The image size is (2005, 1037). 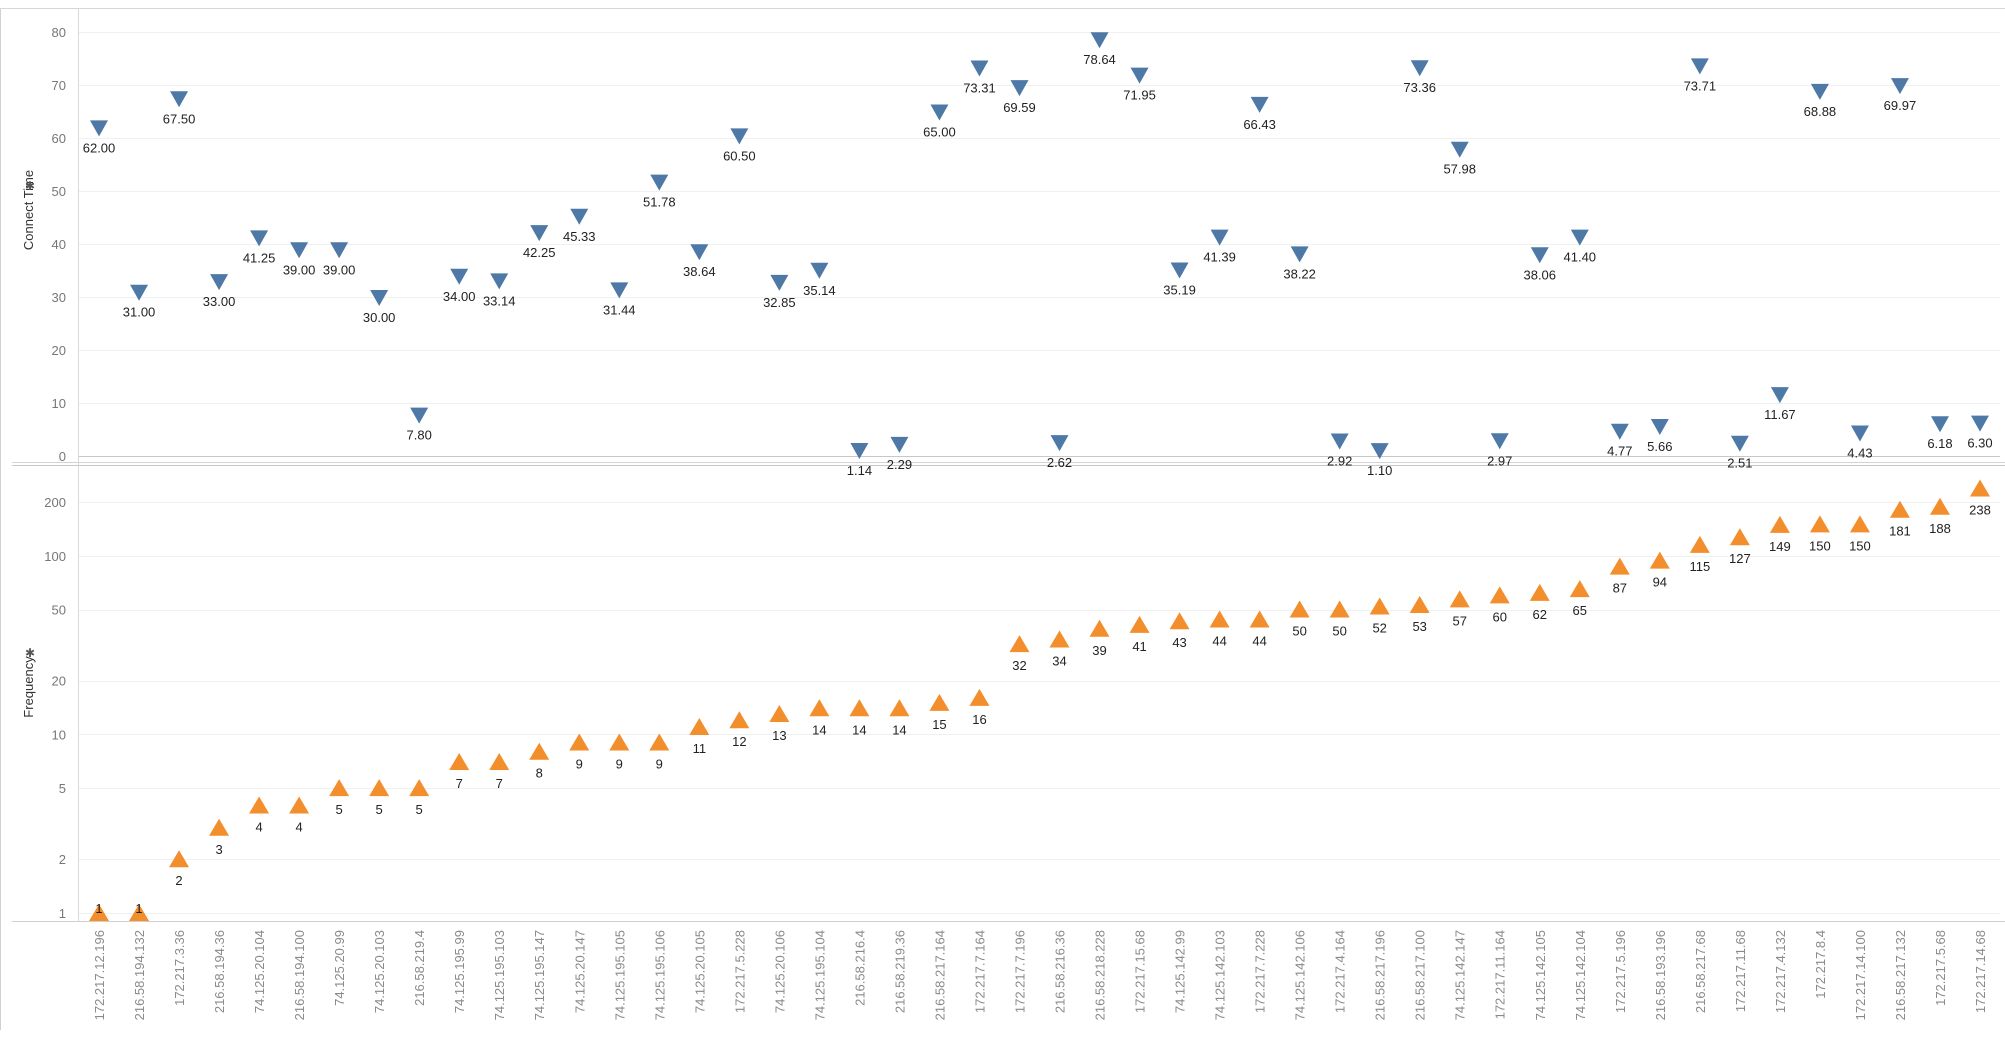 I want to click on connect-time-pin-icon: ✱, so click(x=30, y=186).